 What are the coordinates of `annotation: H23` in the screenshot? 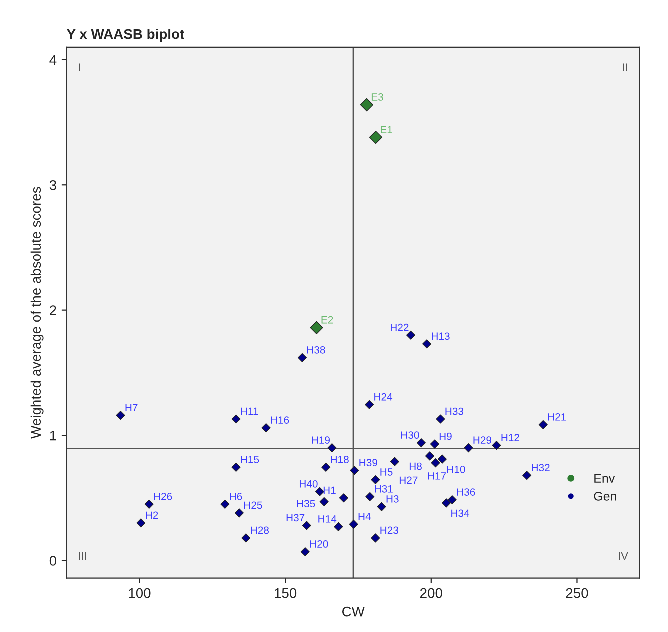 It's located at (389, 530).